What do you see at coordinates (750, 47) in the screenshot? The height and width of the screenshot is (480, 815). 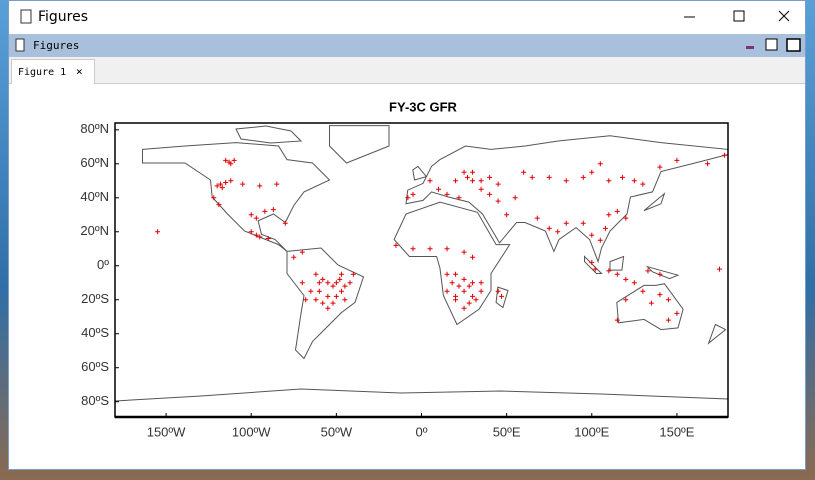 I see `minimize-icon` at bounding box center [750, 47].